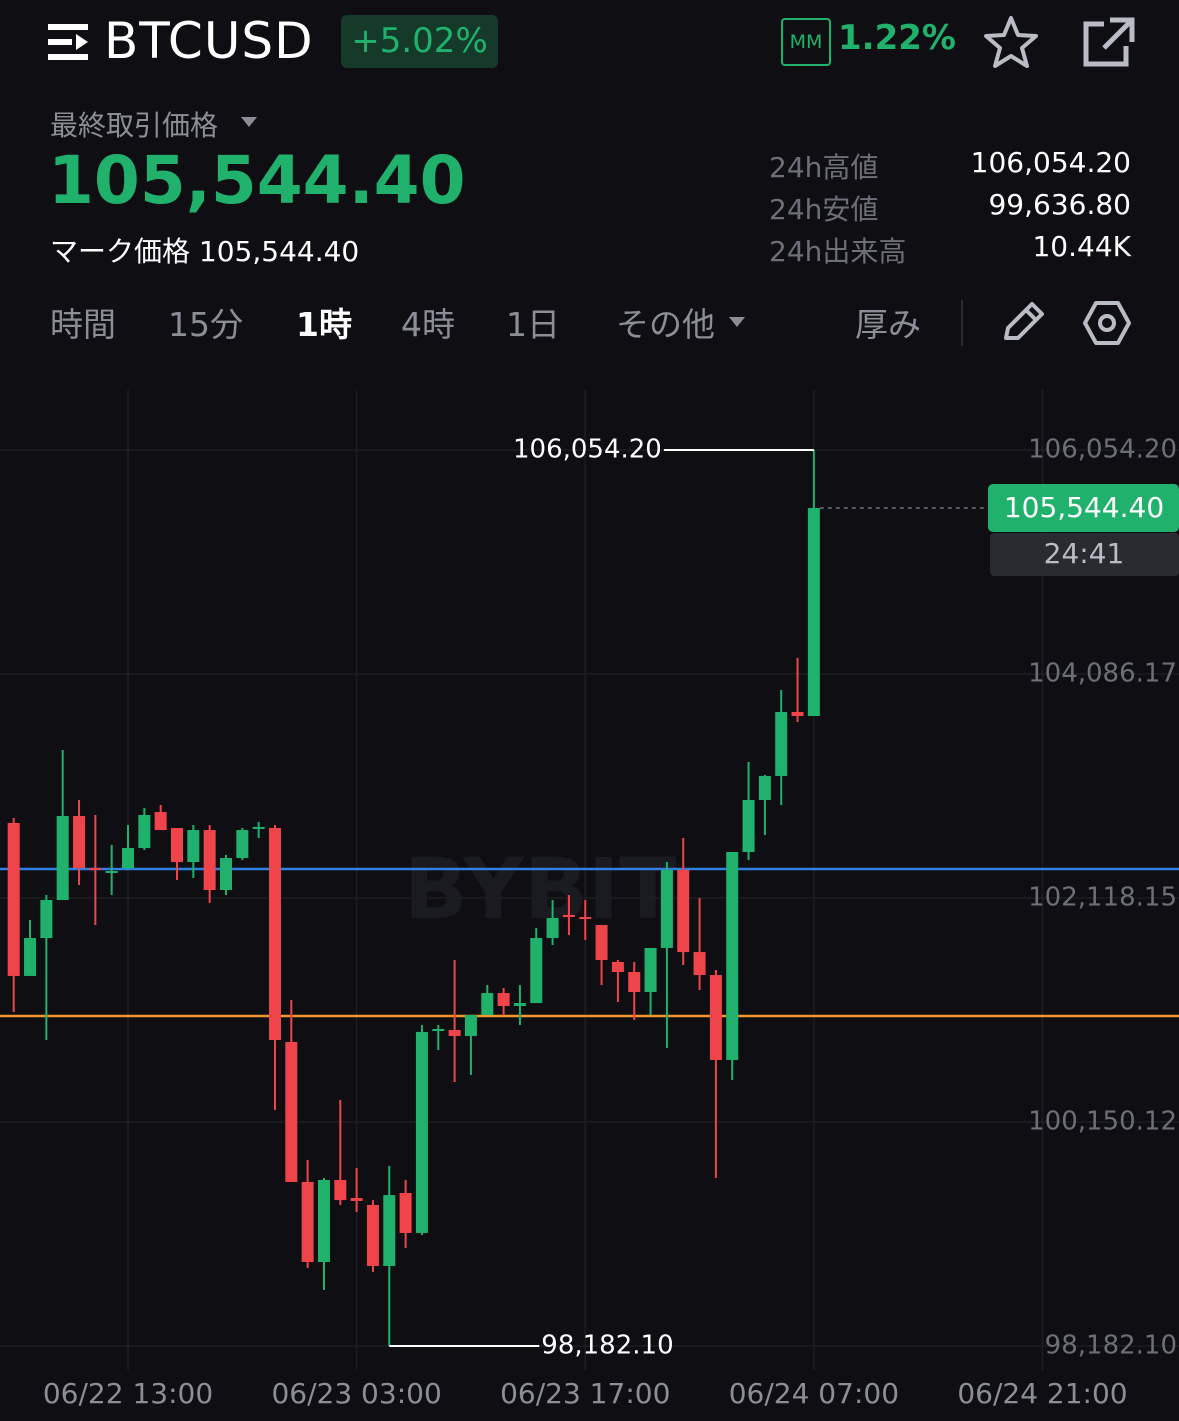  I want to click on last-price-label: 105,544.40, so click(1084, 507).